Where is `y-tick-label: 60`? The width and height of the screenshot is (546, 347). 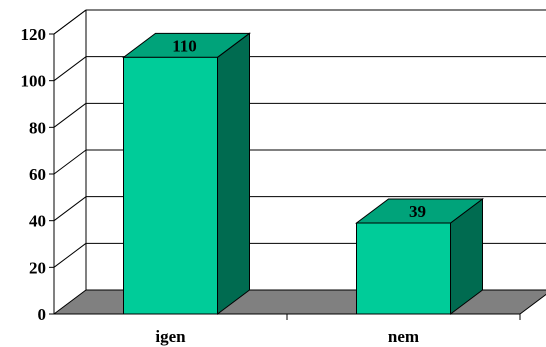 y-tick-label: 60 is located at coordinates (37, 174).